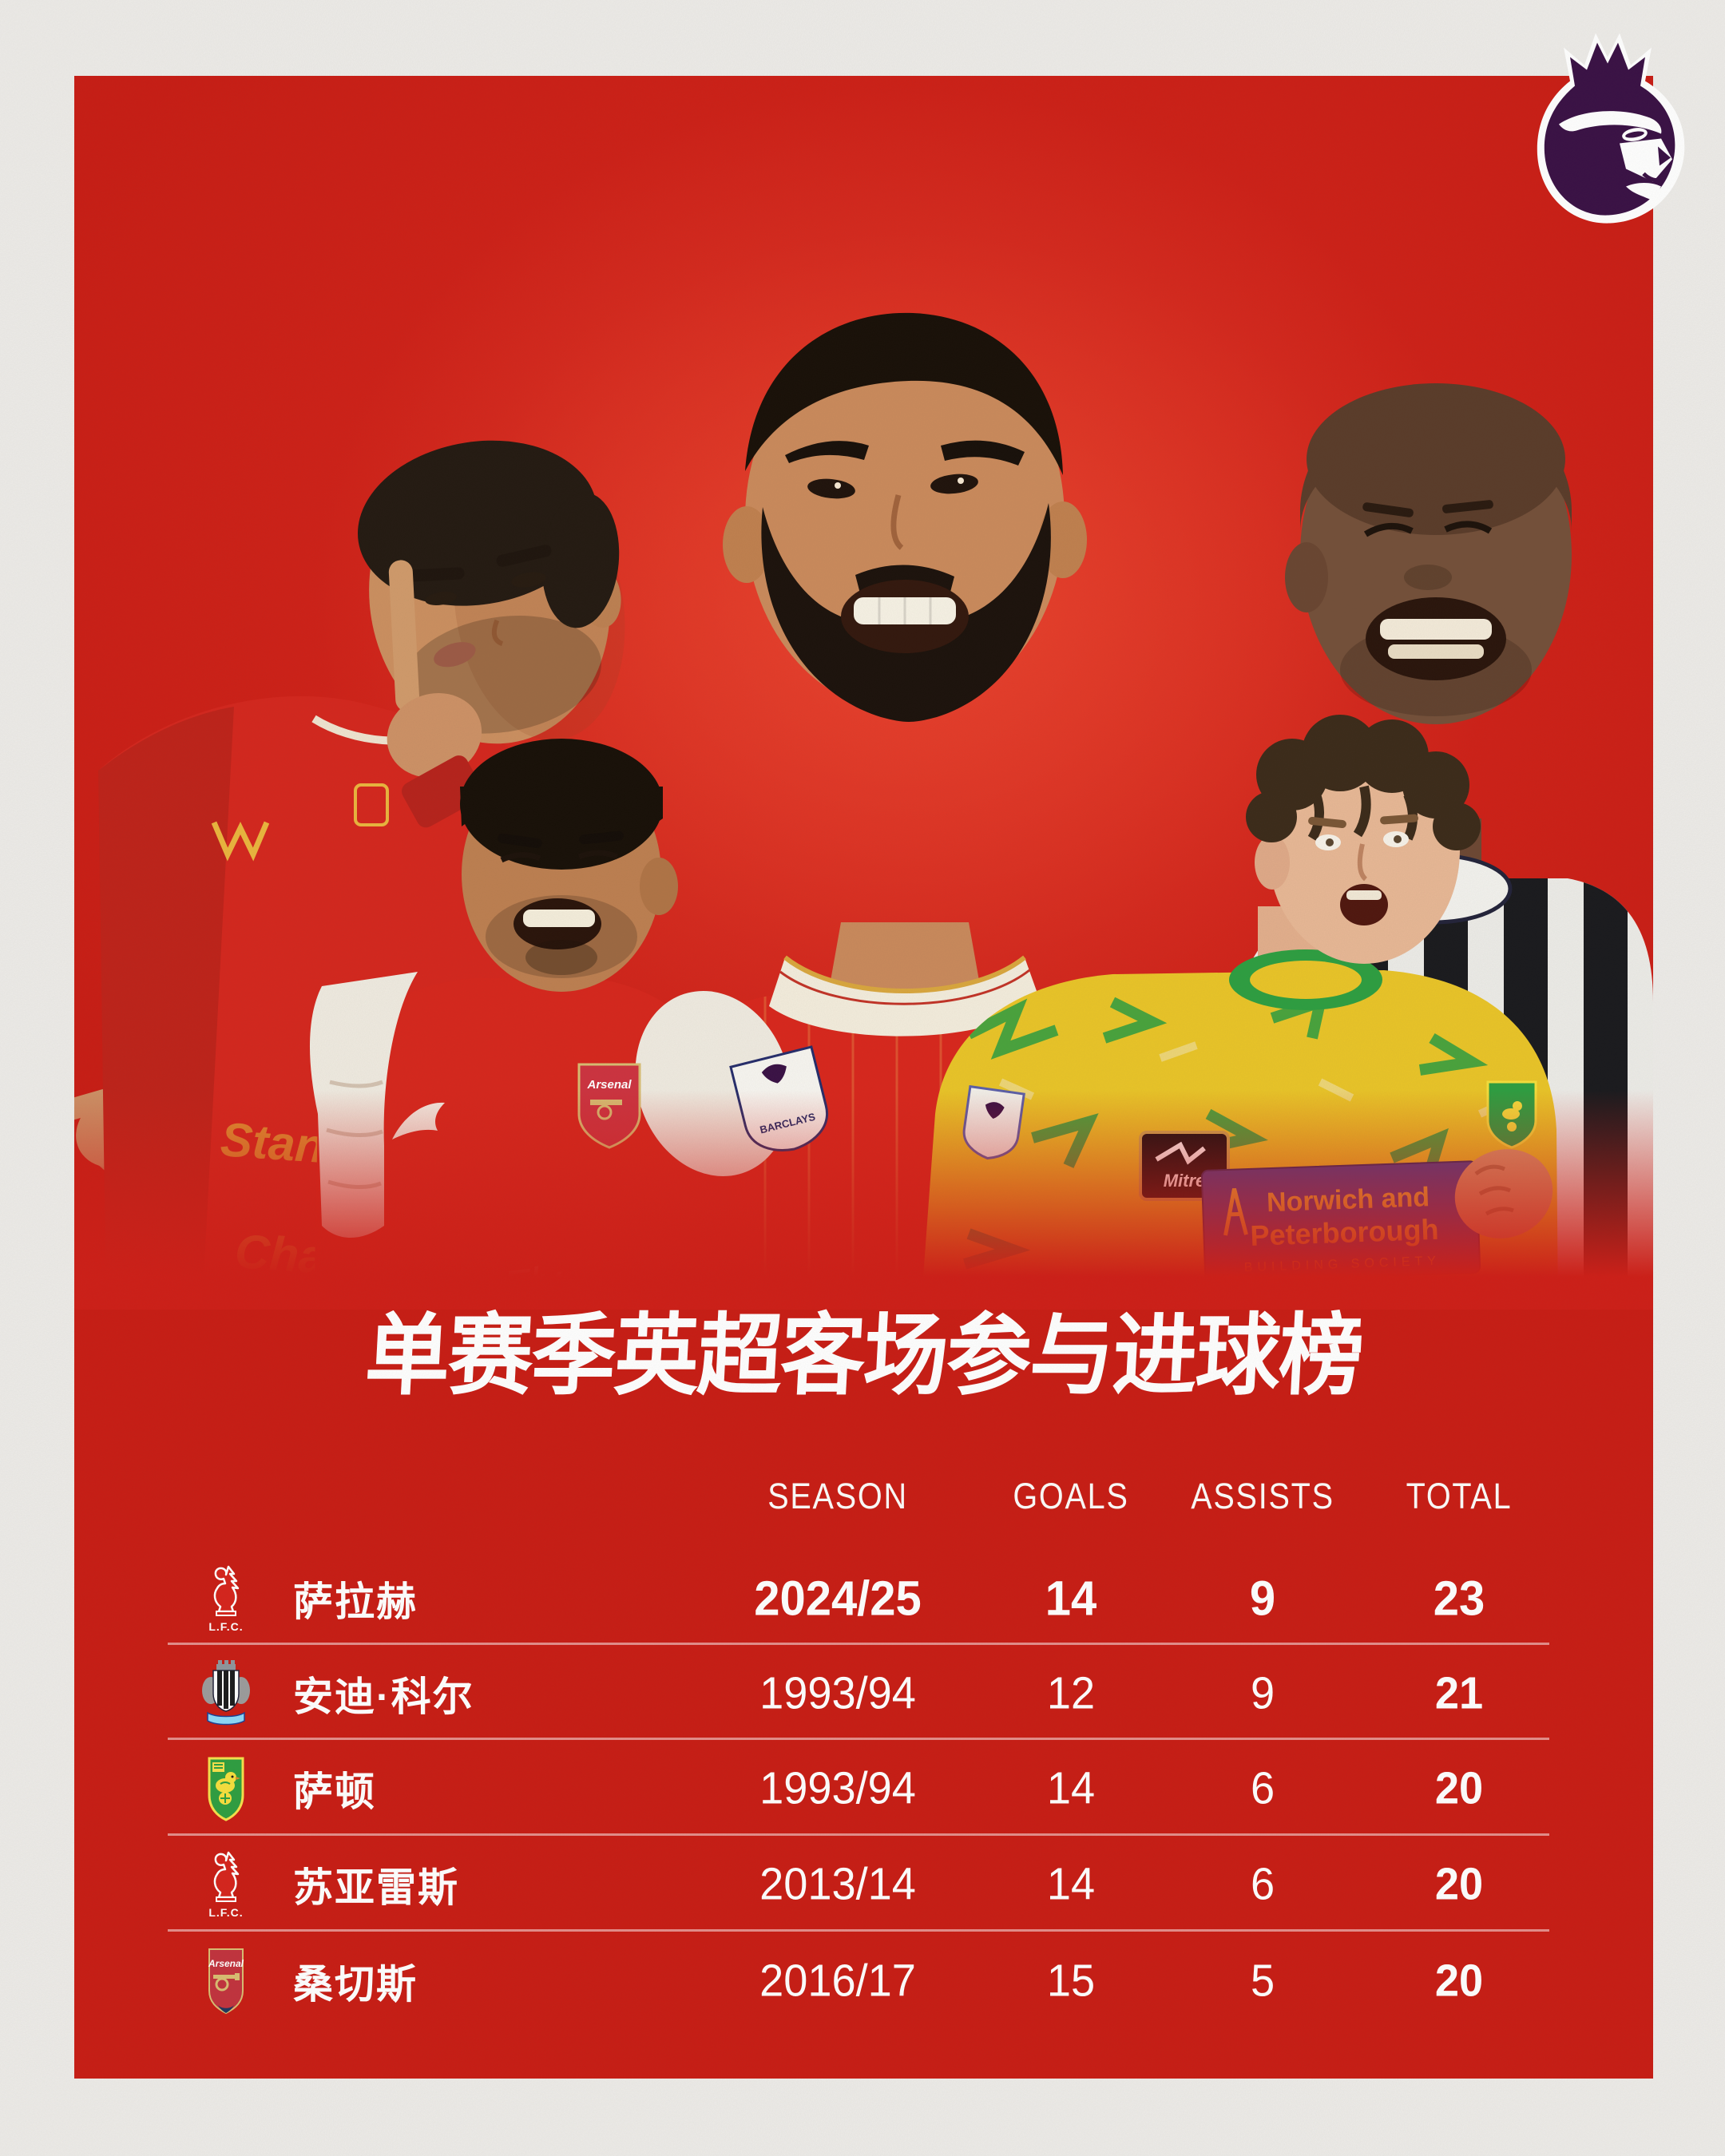 The height and width of the screenshot is (2156, 1725). Describe the element at coordinates (1263, 1981) in the screenshot. I see `assists-value: 5` at that location.